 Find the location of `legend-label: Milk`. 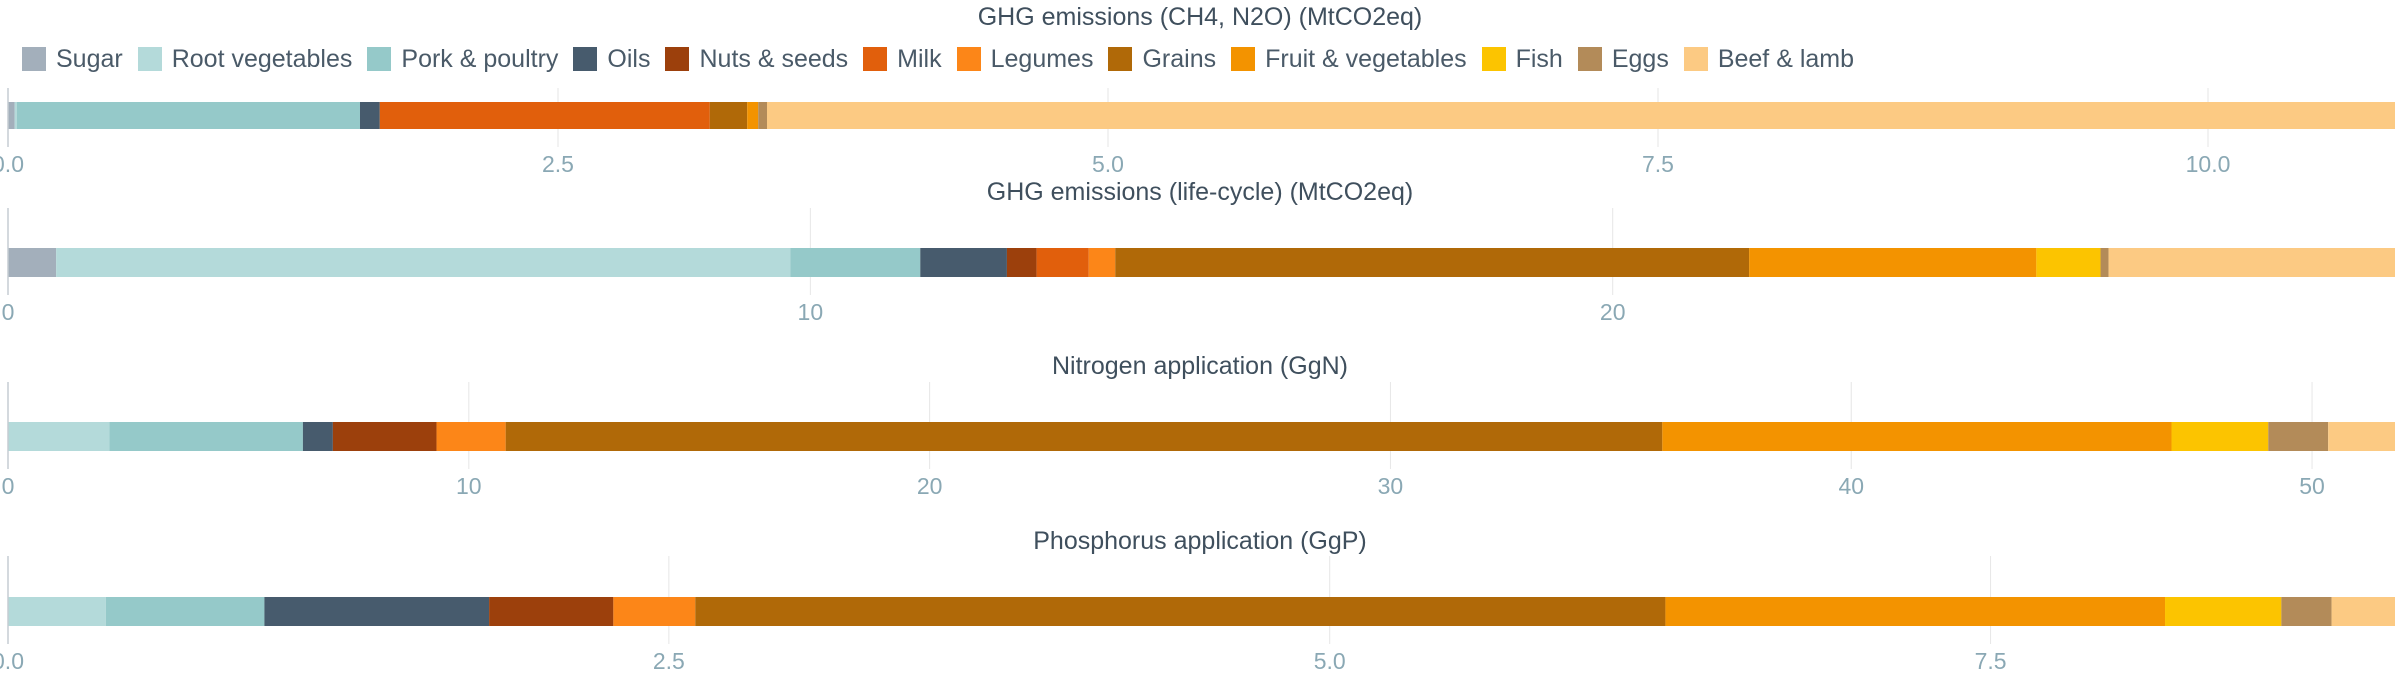

legend-label: Milk is located at coordinates (919, 58).